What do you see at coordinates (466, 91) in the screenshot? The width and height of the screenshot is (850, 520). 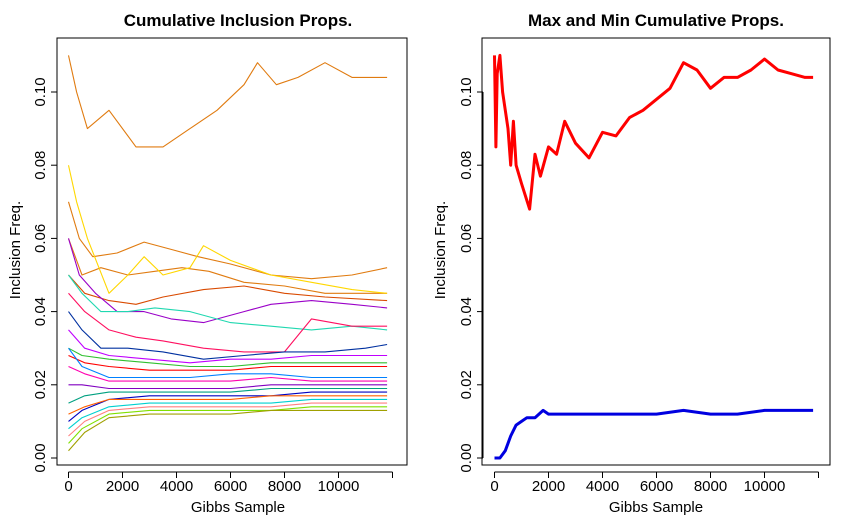 I see `right-y-tick-label: 0.10` at bounding box center [466, 91].